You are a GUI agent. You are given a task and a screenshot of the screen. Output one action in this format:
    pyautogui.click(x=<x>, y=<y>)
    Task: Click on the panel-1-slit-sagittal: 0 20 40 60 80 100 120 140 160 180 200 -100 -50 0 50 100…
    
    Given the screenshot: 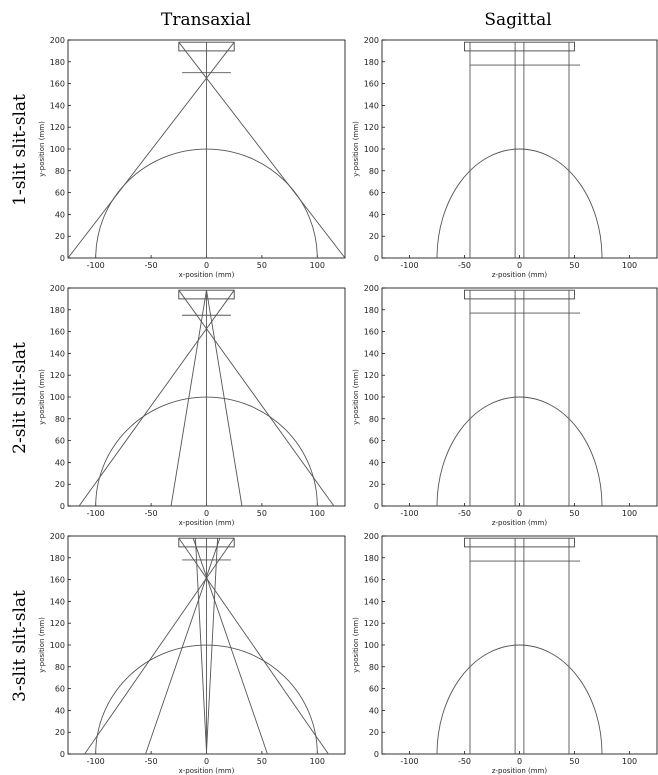 What is the action you would take?
    pyautogui.click(x=505, y=157)
    